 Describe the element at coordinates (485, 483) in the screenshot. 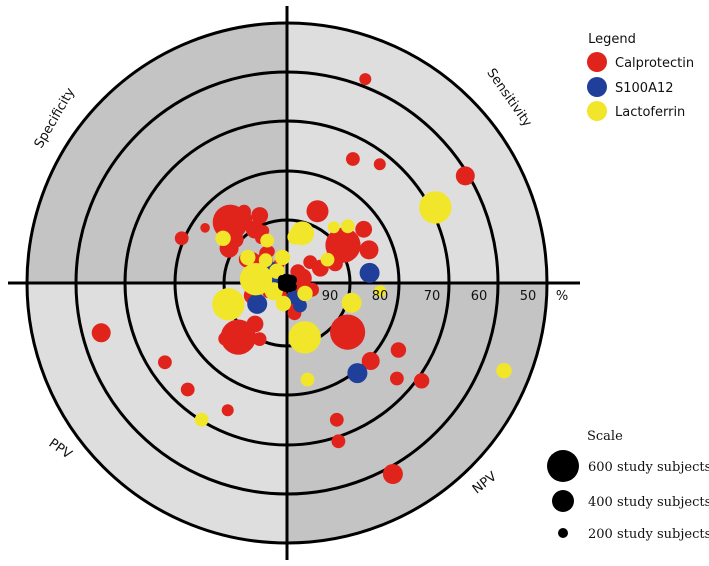

I see `quadrant-label-npv: NPV` at that location.